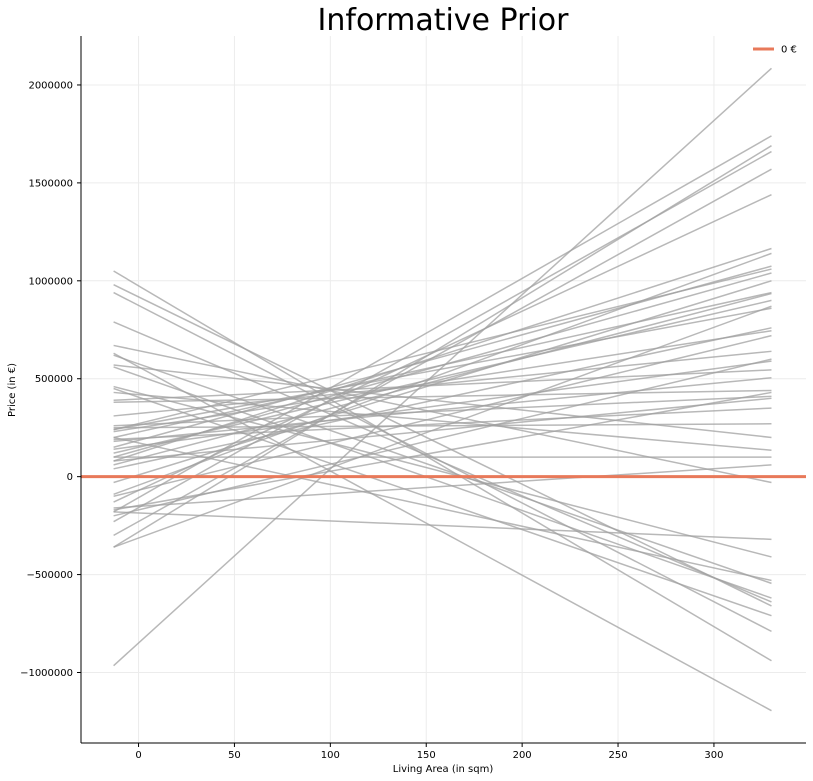  What do you see at coordinates (12, 390) in the screenshot?
I see `y-axis-label: Price (in €)` at bounding box center [12, 390].